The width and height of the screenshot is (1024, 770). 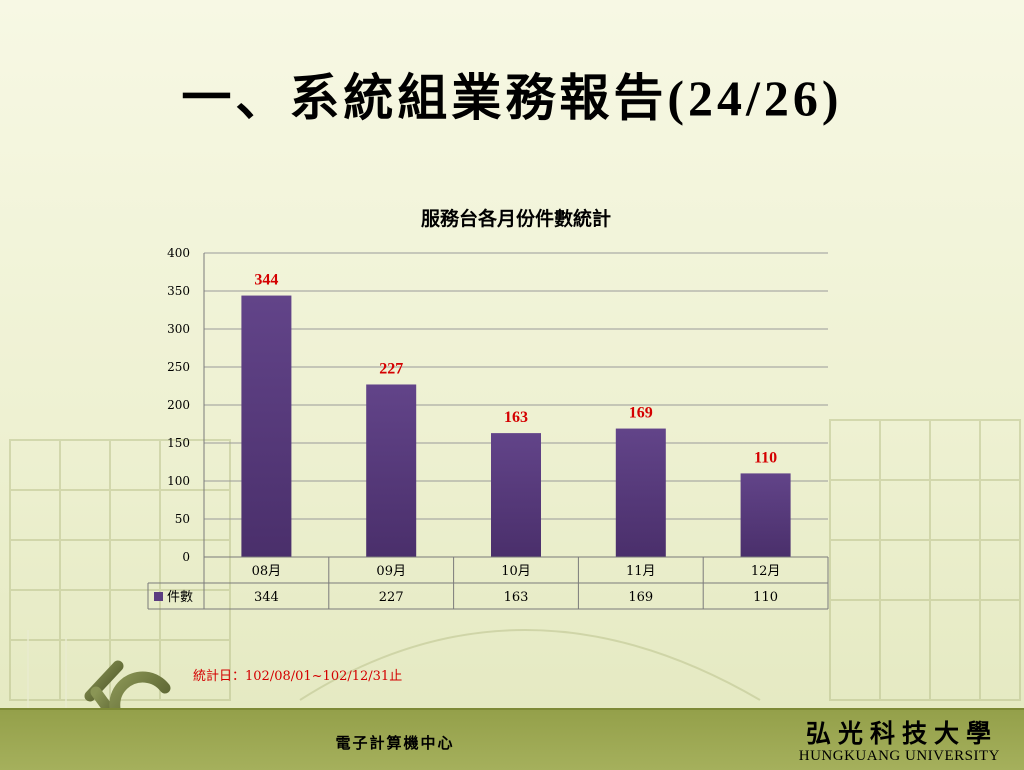 I want to click on table-value: 227, so click(x=391, y=597).